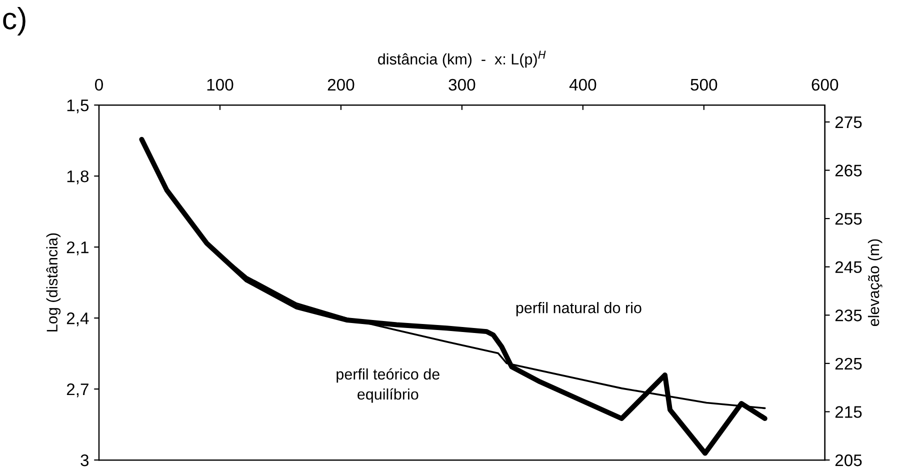 The height and width of the screenshot is (472, 920). What do you see at coordinates (848, 170) in the screenshot?
I see `y2-tick-label: 265` at bounding box center [848, 170].